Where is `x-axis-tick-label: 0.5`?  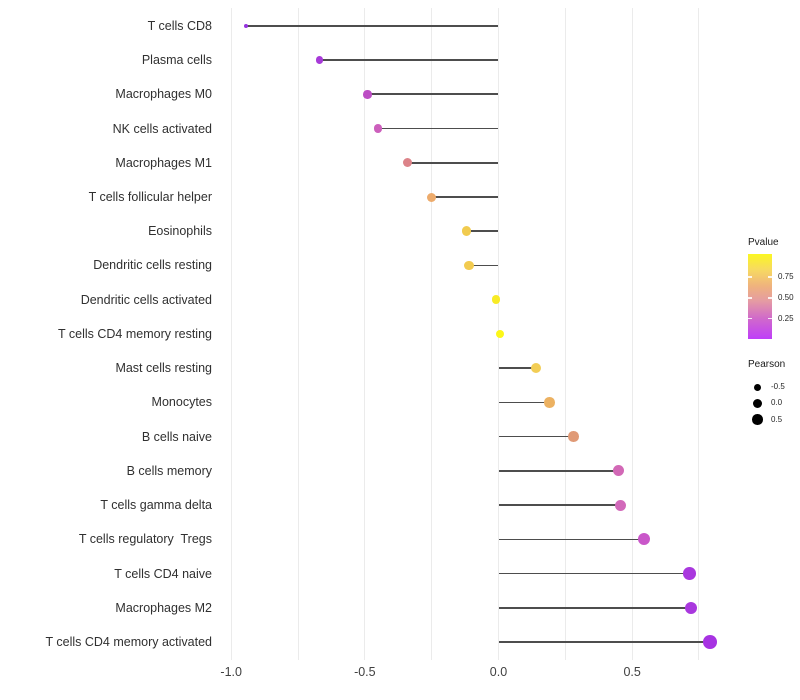 x-axis-tick-label: 0.5 is located at coordinates (632, 672).